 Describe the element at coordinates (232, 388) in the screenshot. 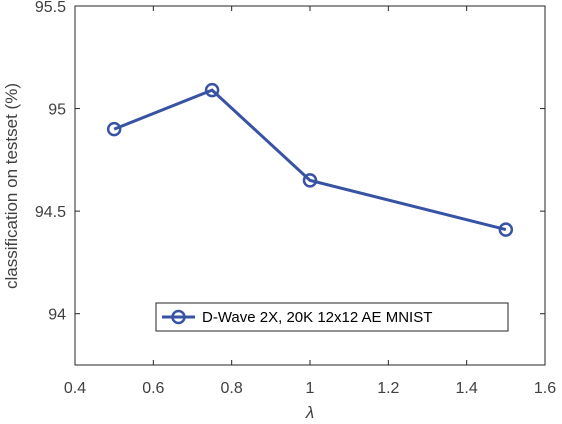

I see `x-tick-label: 0.8` at that location.